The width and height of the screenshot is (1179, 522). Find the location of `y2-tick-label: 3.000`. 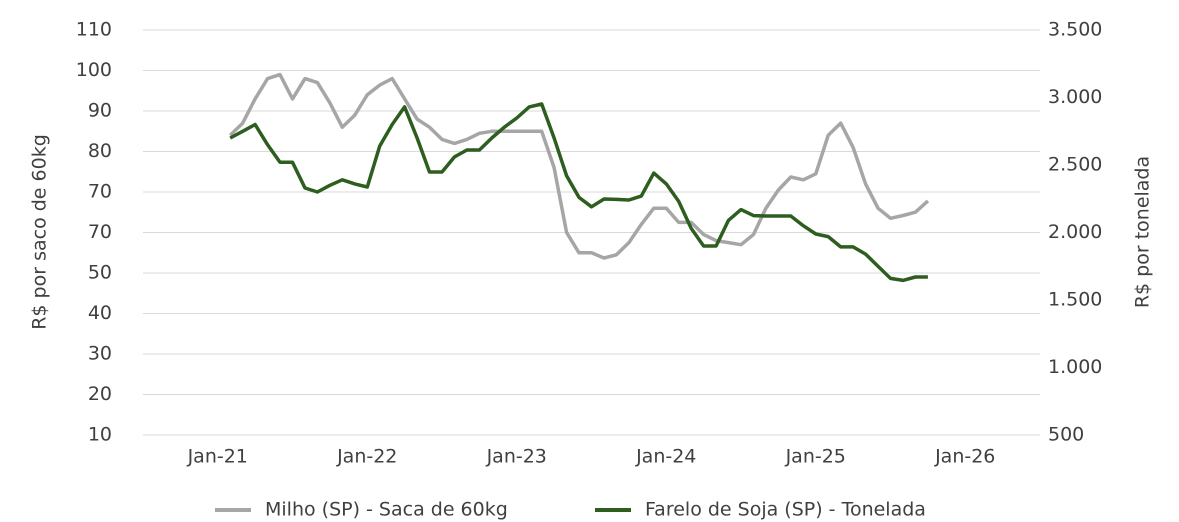

y2-tick-label: 3.000 is located at coordinates (1075, 97).